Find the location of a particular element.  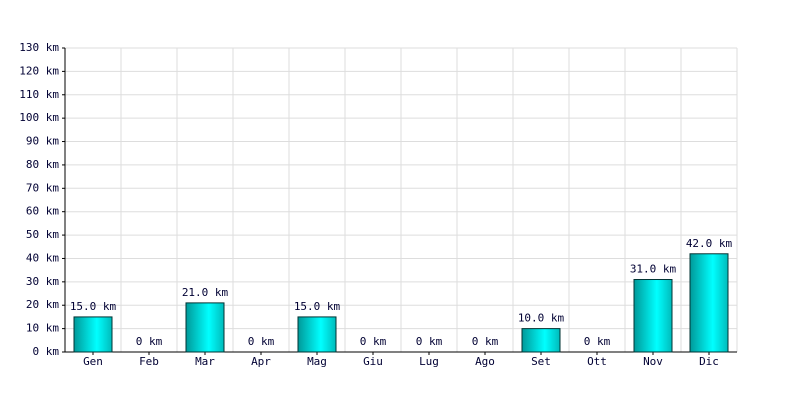

x-tick-label: Lug is located at coordinates (429, 361).